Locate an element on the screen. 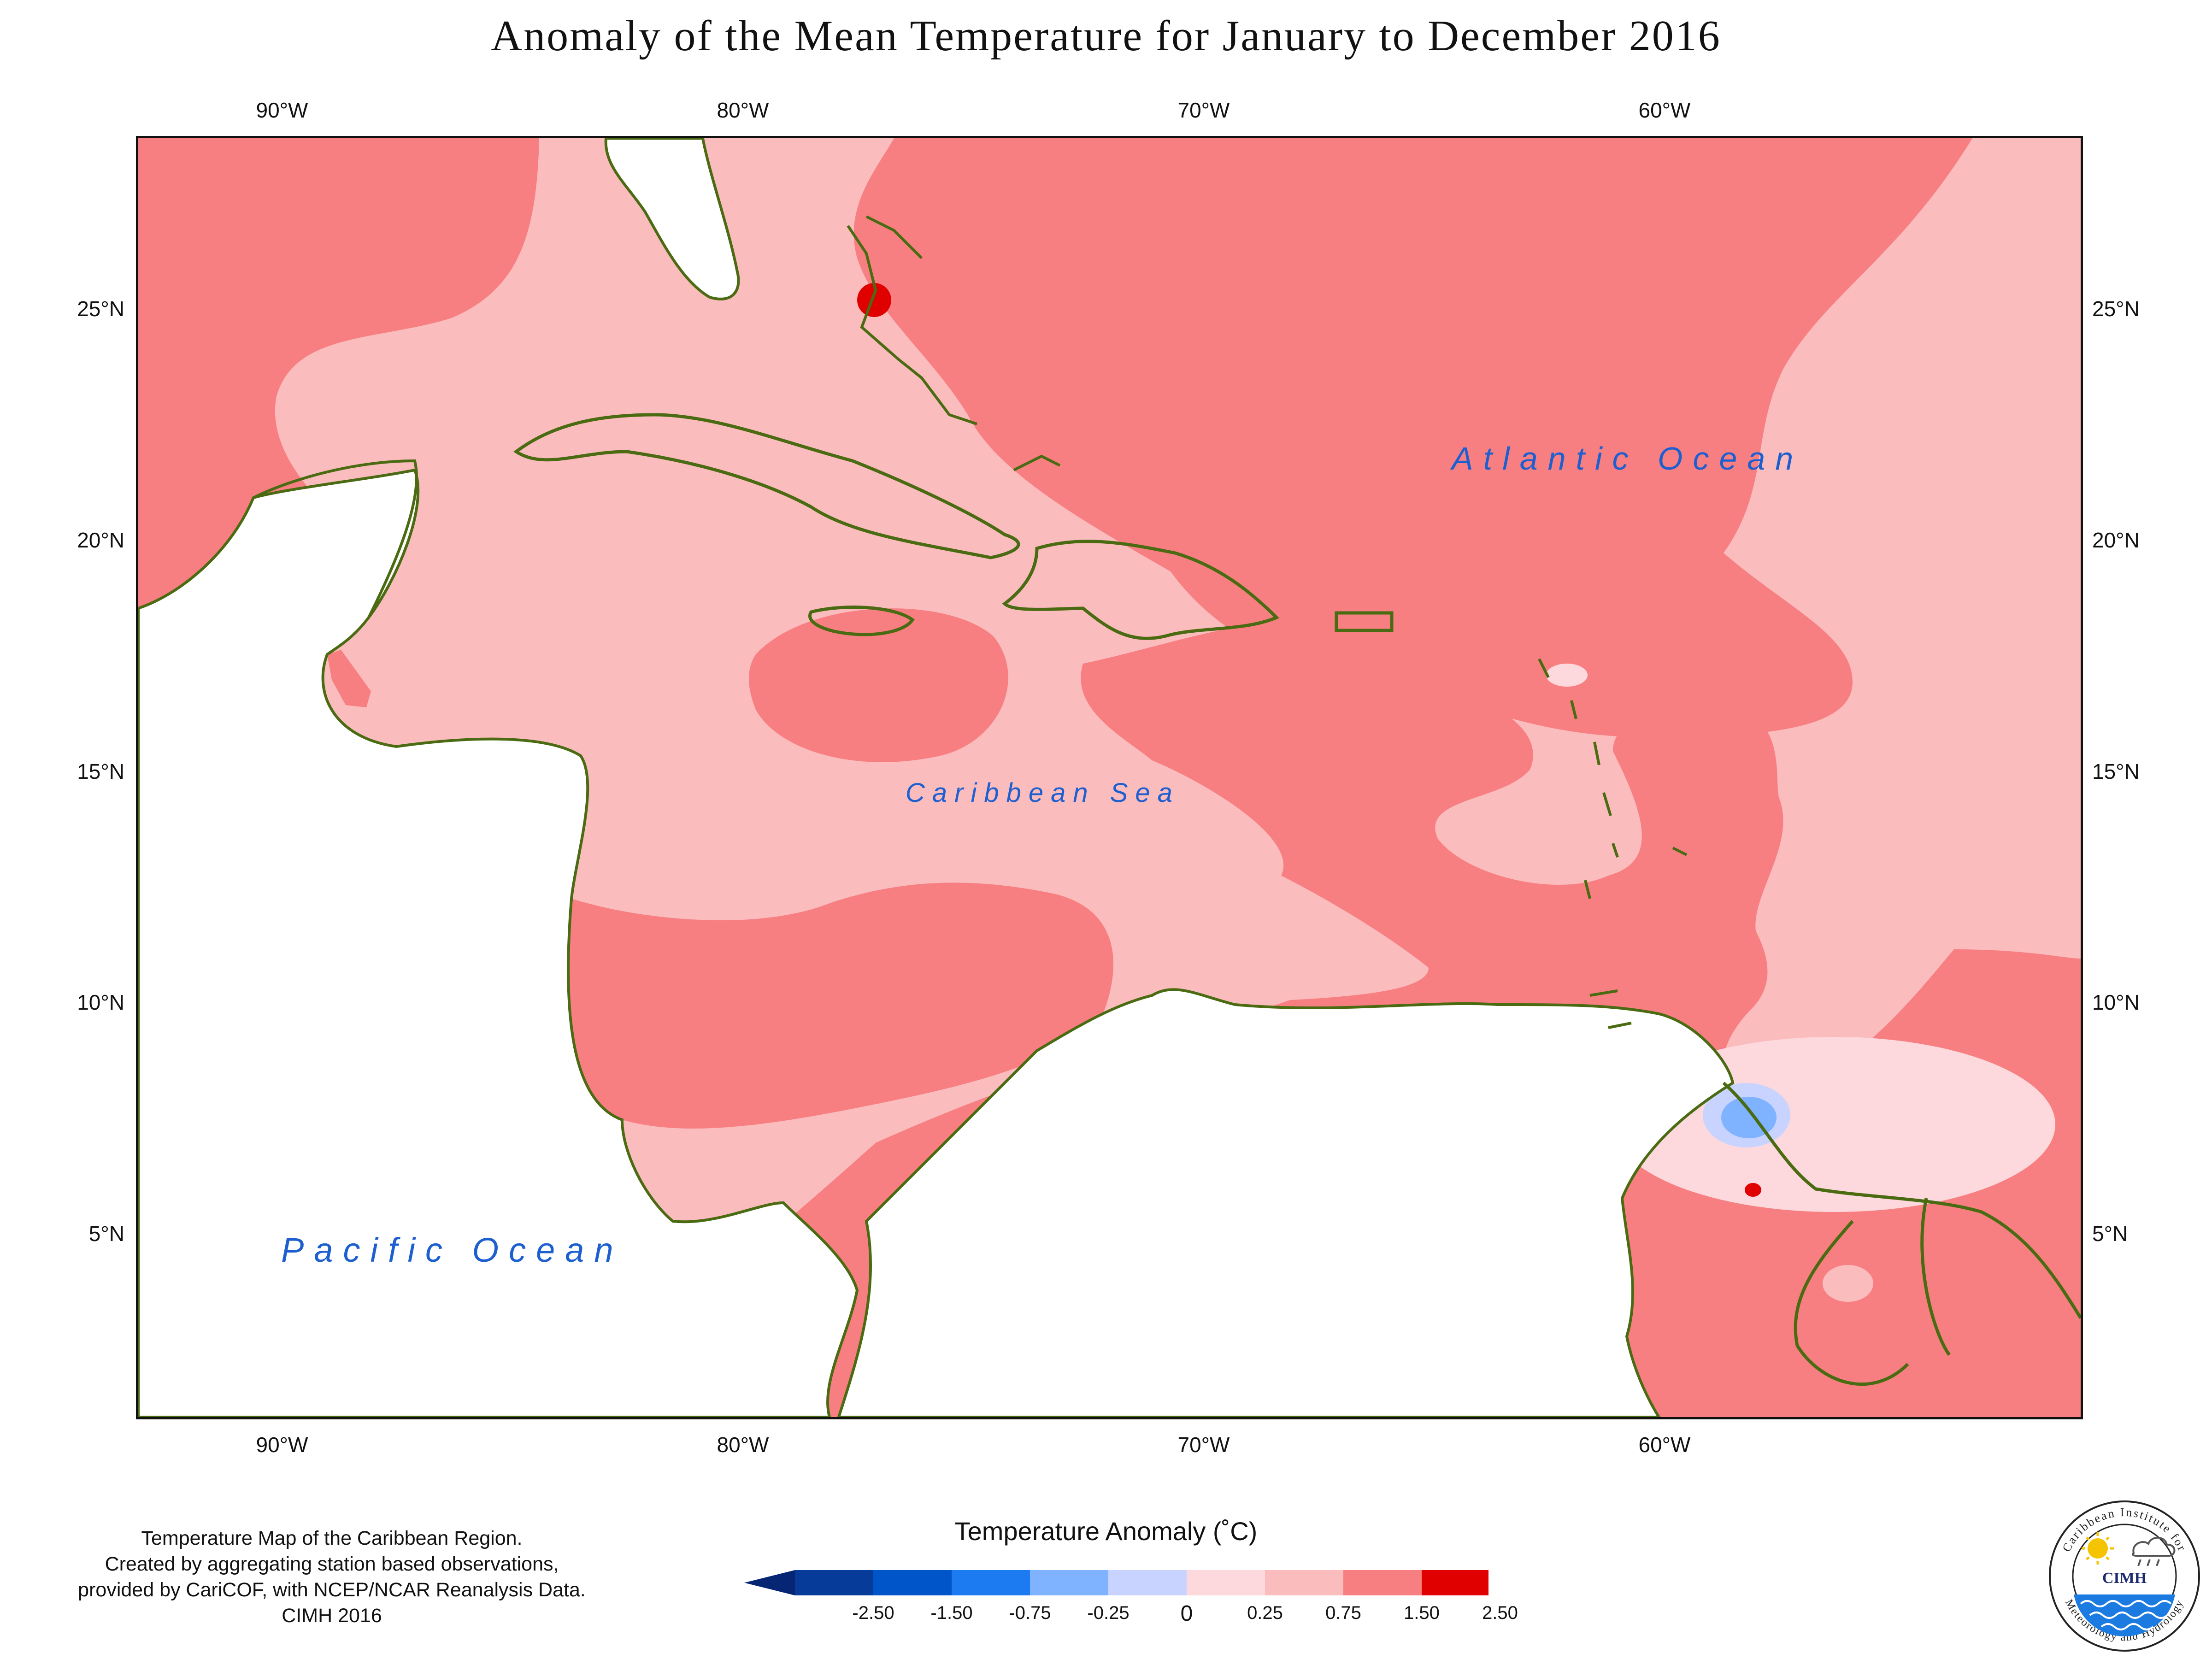 The image size is (2212, 1659). credit-line-1: Temperature Map of the Caribbean Region. is located at coordinates (332, 1538).